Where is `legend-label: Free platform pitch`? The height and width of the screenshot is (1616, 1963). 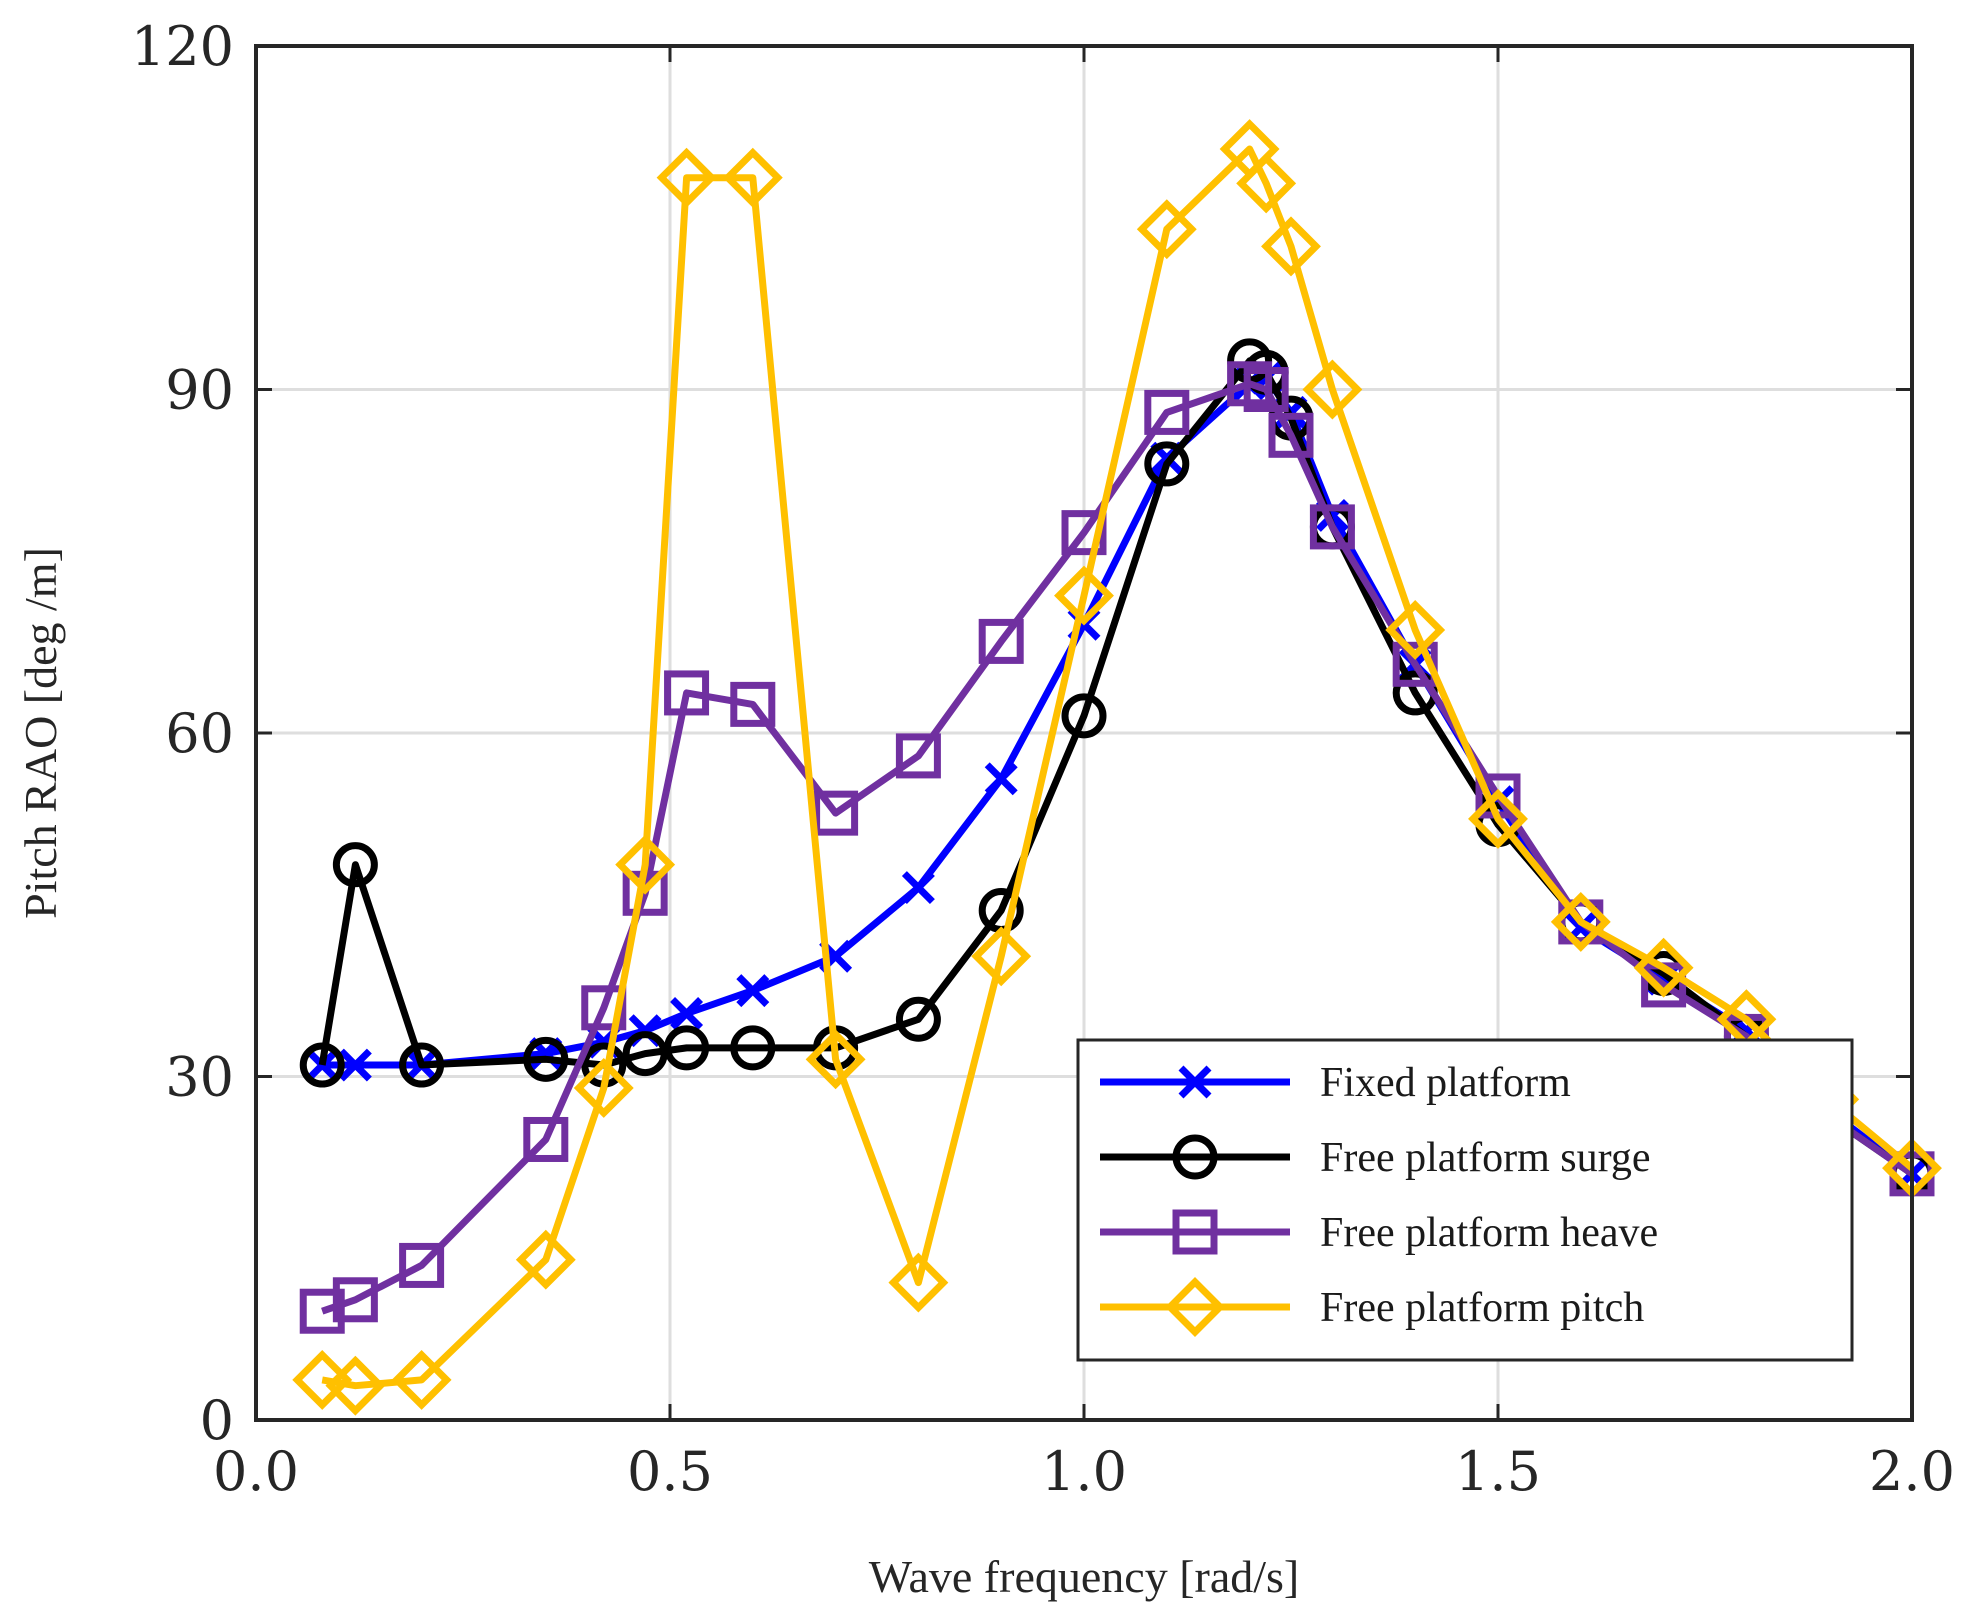
legend-label: Free platform pitch is located at coordinates (1482, 1308).